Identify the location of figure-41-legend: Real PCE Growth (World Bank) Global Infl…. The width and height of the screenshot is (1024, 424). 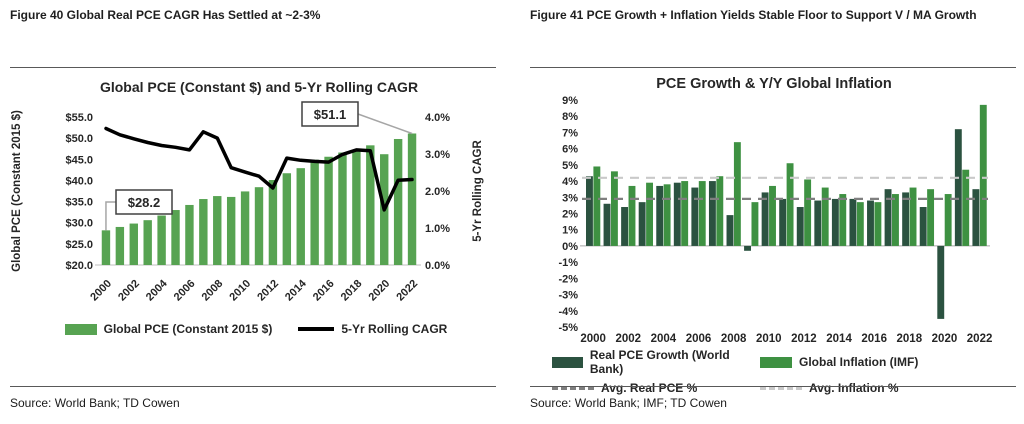
(735, 371).